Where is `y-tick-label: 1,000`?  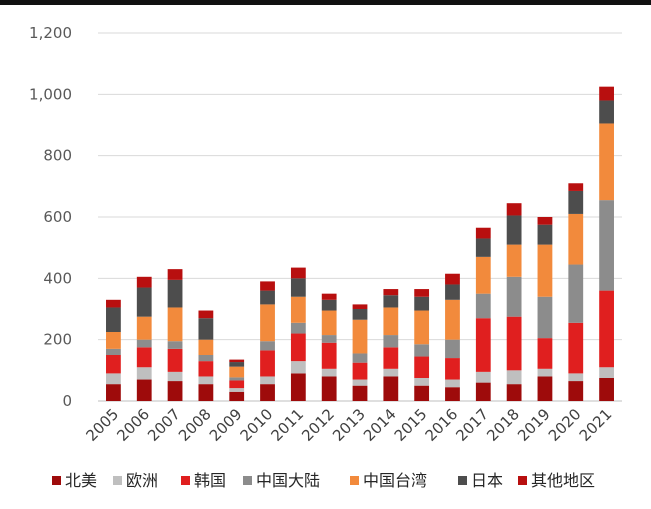
y-tick-label: 1,000 is located at coordinates (50, 94).